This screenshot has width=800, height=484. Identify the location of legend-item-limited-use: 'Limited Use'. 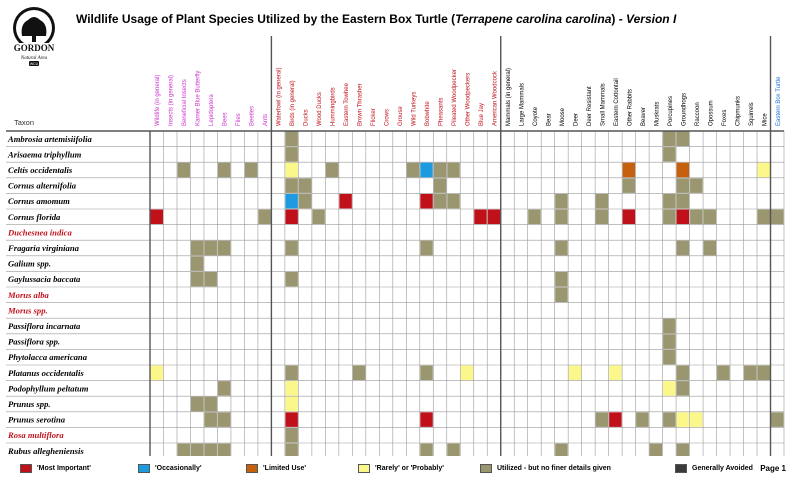
(276, 468).